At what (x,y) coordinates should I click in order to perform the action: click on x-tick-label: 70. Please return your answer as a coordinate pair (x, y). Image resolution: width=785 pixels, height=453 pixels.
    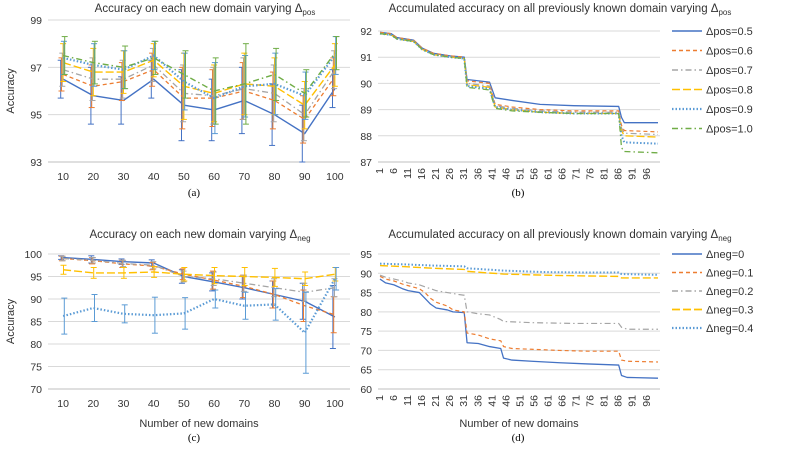
    Looking at the image, I should click on (244, 177).